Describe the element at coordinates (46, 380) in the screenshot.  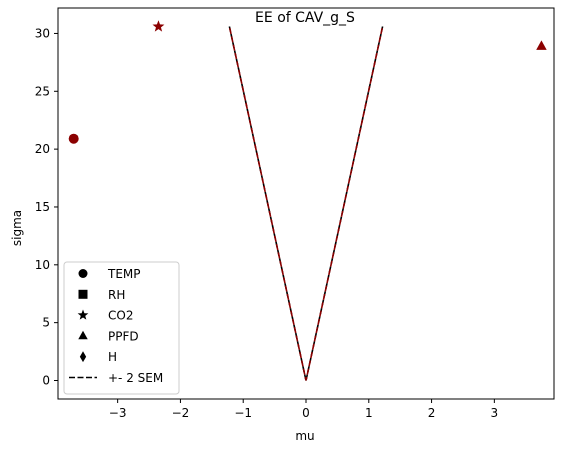
I see `y-tick-label: 0` at that location.